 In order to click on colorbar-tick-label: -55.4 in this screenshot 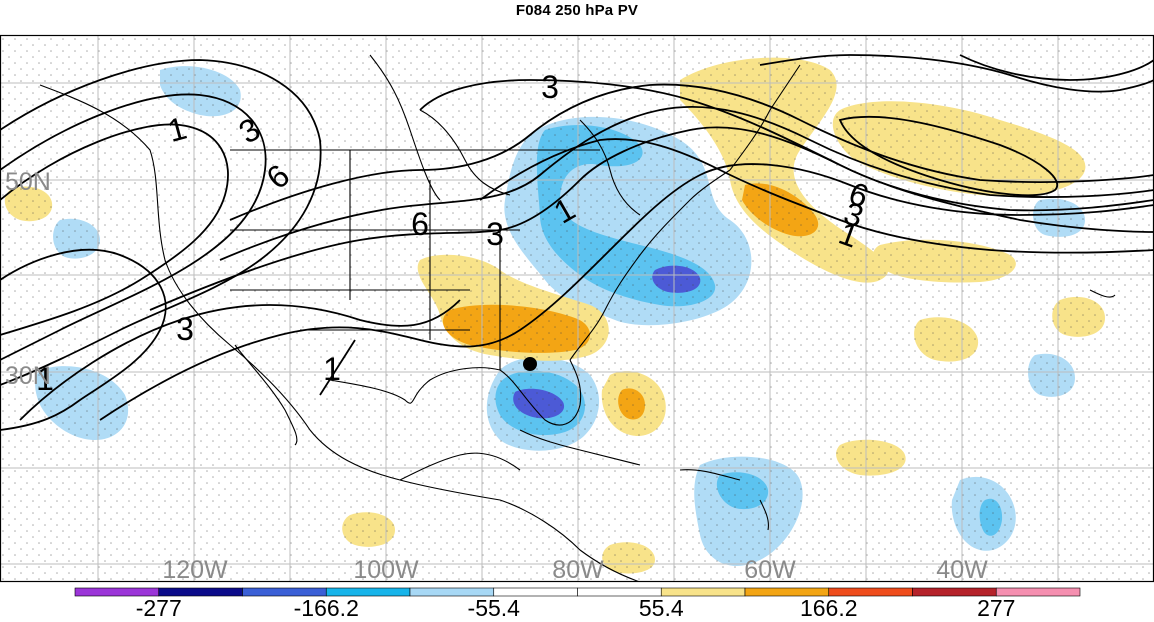, I will do `click(493, 608)`.